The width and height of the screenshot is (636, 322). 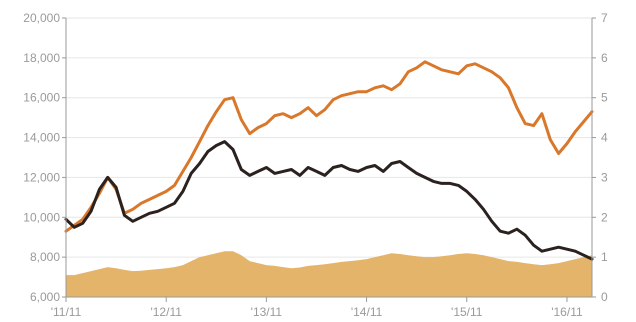 I want to click on x-tick-label: '15/11, so click(x=467, y=312).